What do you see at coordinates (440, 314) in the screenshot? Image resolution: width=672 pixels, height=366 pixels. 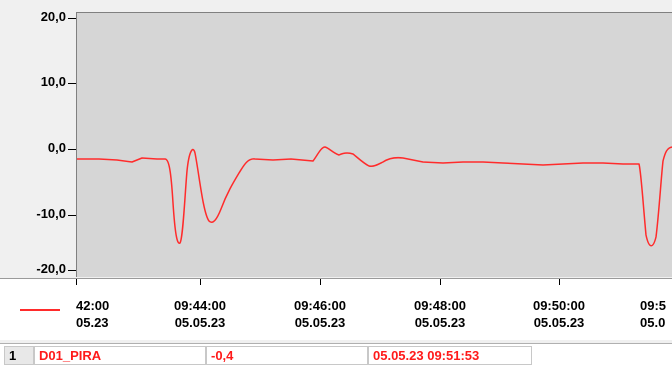 I see `x-tick-label: 09:48:00 05.05.23` at bounding box center [440, 314].